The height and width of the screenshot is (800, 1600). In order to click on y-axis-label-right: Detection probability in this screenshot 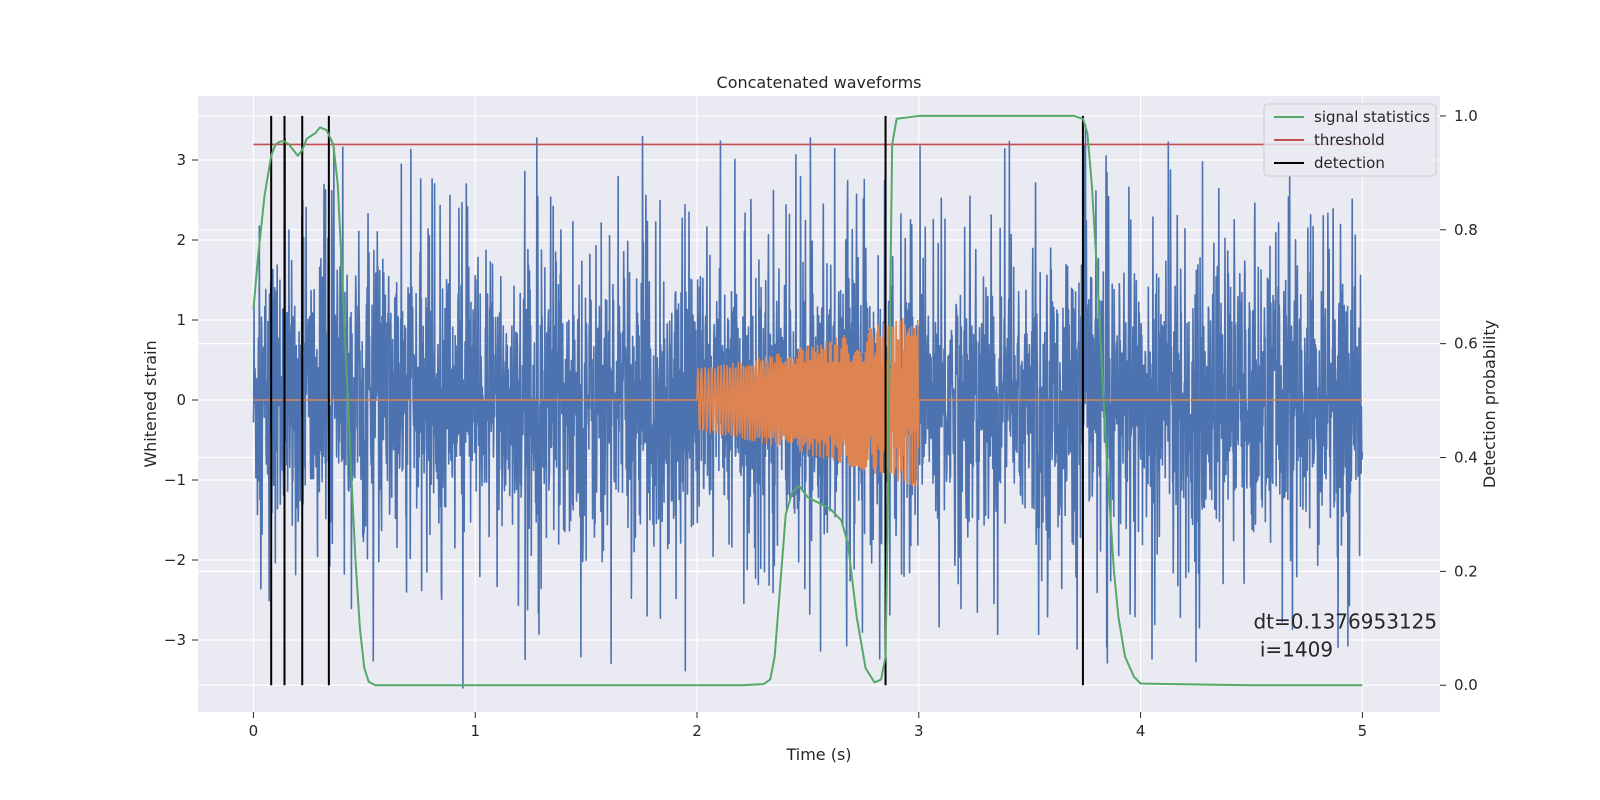, I will do `click(1489, 404)`.